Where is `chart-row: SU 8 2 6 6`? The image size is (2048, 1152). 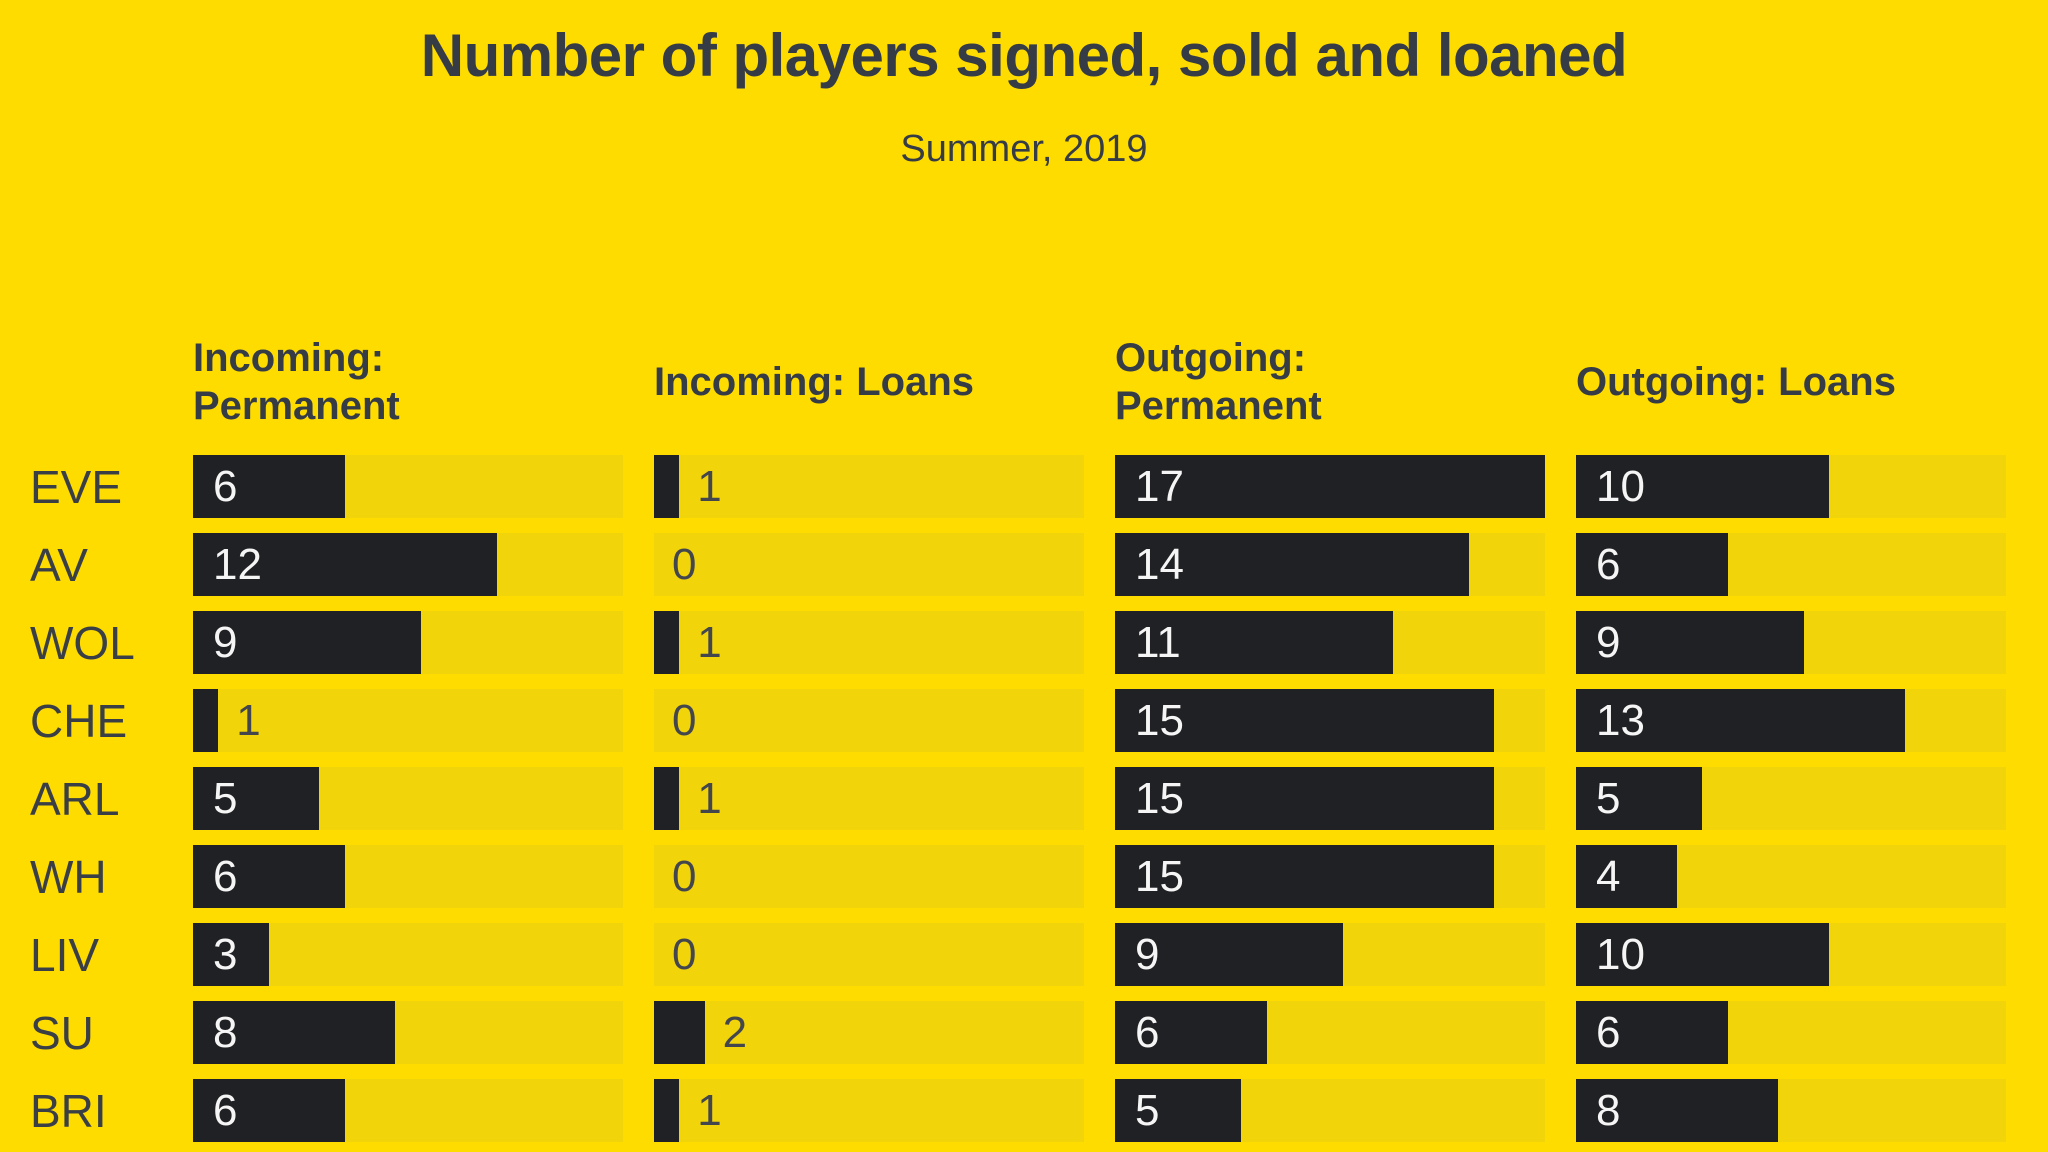
chart-row: SU 8 2 6 6 is located at coordinates (1024, 1032).